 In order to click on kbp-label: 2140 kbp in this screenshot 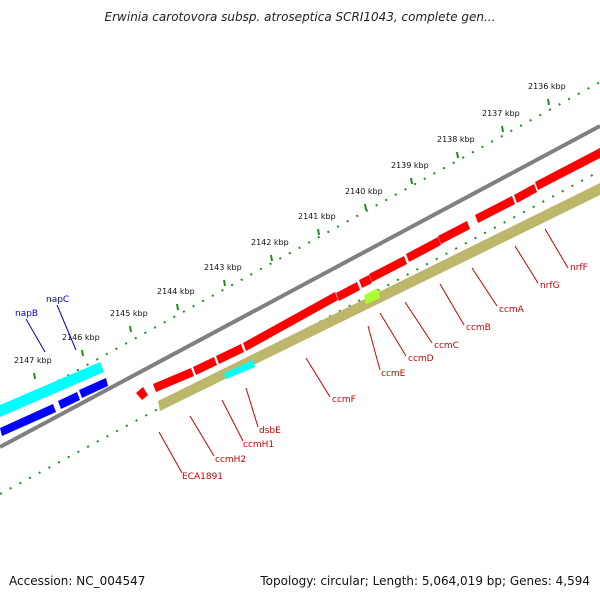, I will do `click(364, 191)`.